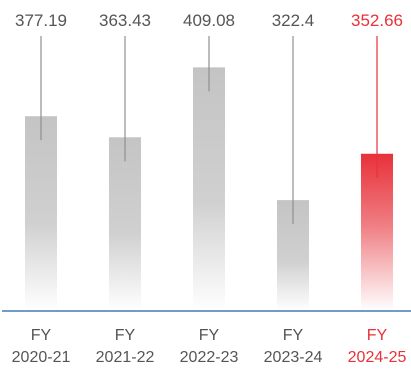 This screenshot has width=411, height=370. What do you see at coordinates (125, 20) in the screenshot?
I see `value-label-2: 363.43` at bounding box center [125, 20].